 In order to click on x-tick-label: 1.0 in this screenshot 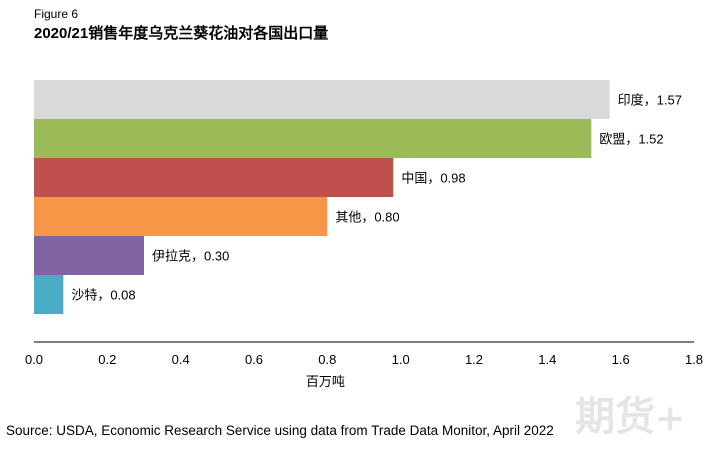, I will do `click(401, 359)`.